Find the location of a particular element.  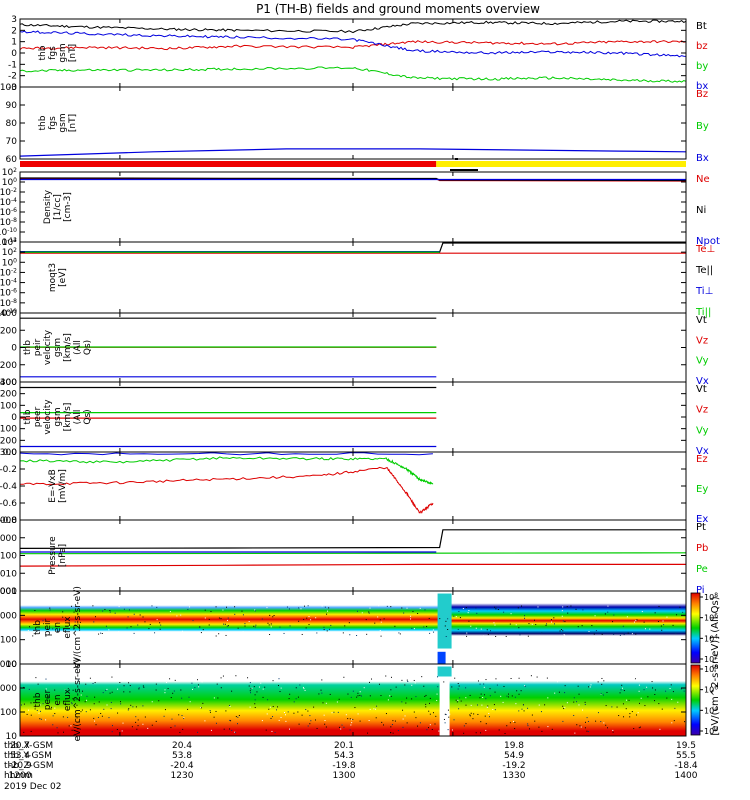

status-bar-yellow is located at coordinates (561, 164).